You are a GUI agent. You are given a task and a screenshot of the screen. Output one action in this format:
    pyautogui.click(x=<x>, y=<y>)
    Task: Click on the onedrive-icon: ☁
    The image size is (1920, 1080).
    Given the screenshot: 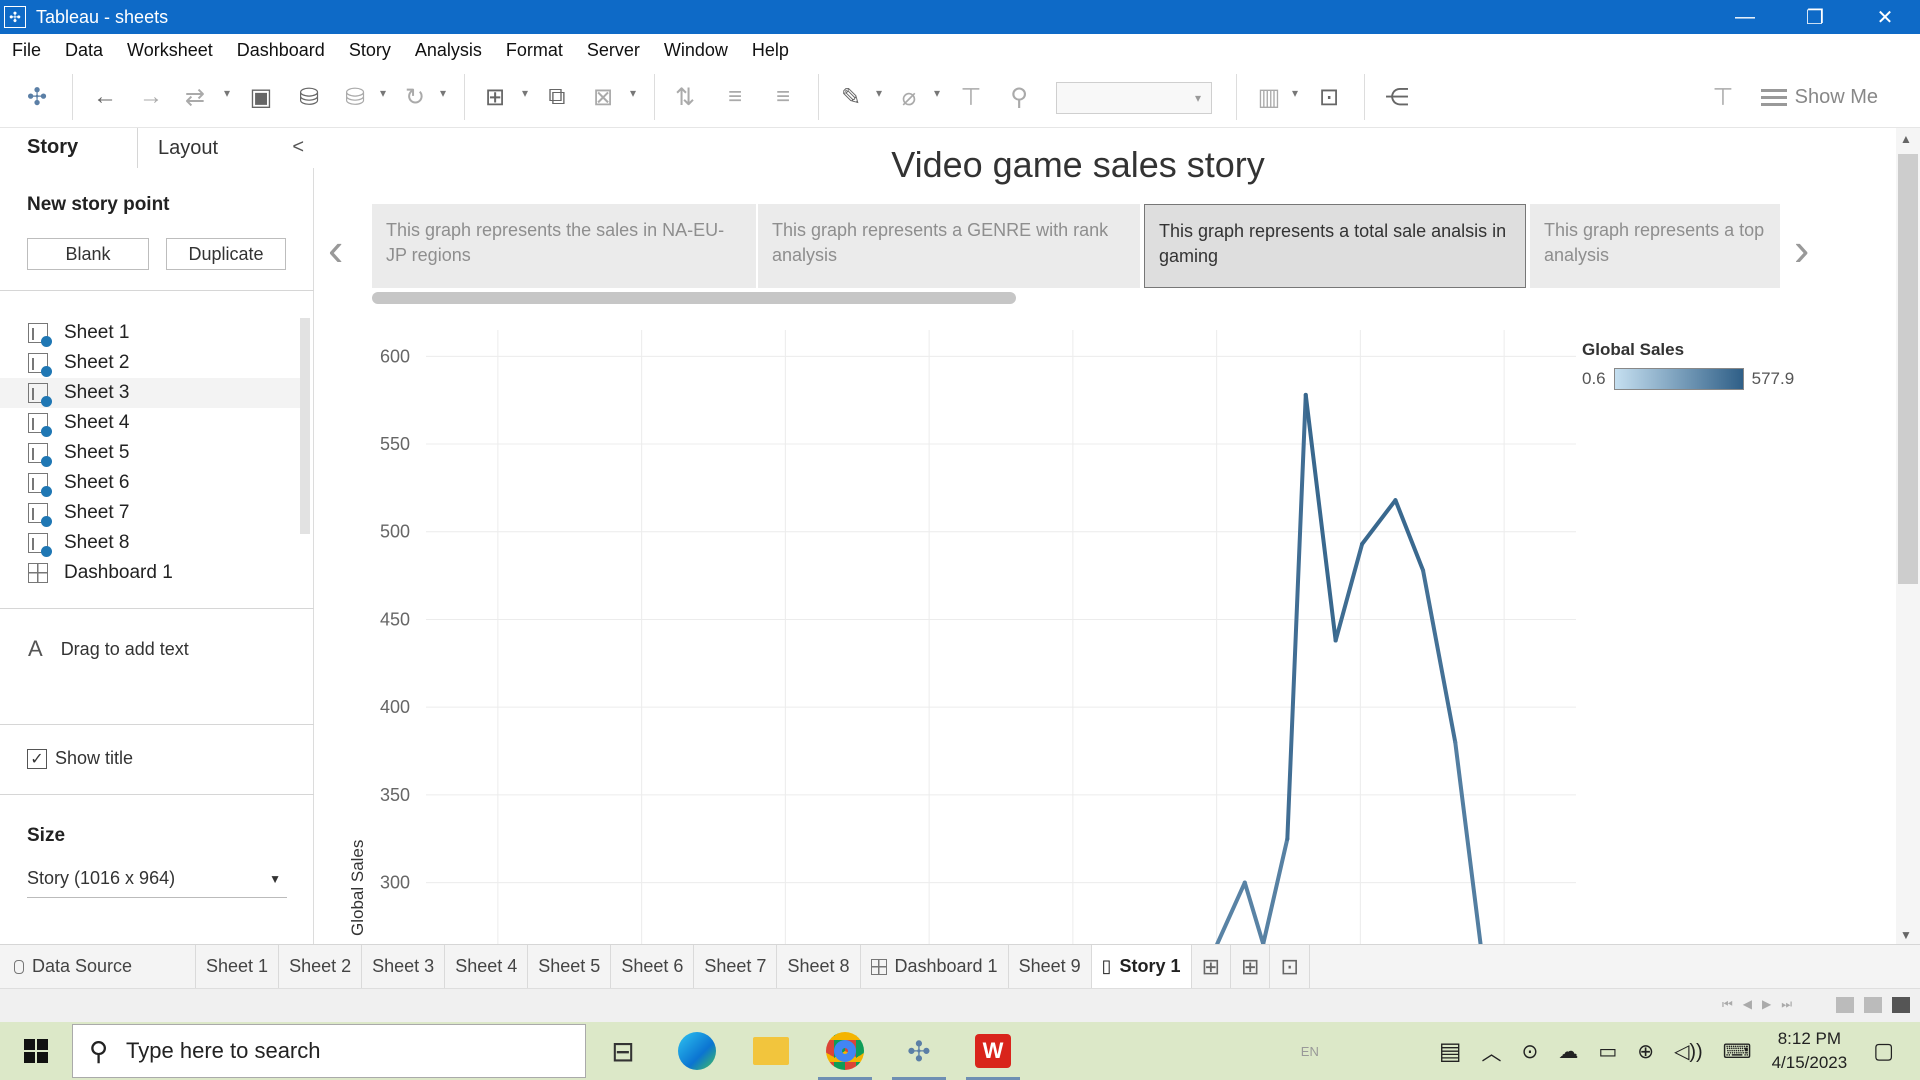 What is the action you would take?
    pyautogui.click(x=1568, y=1051)
    